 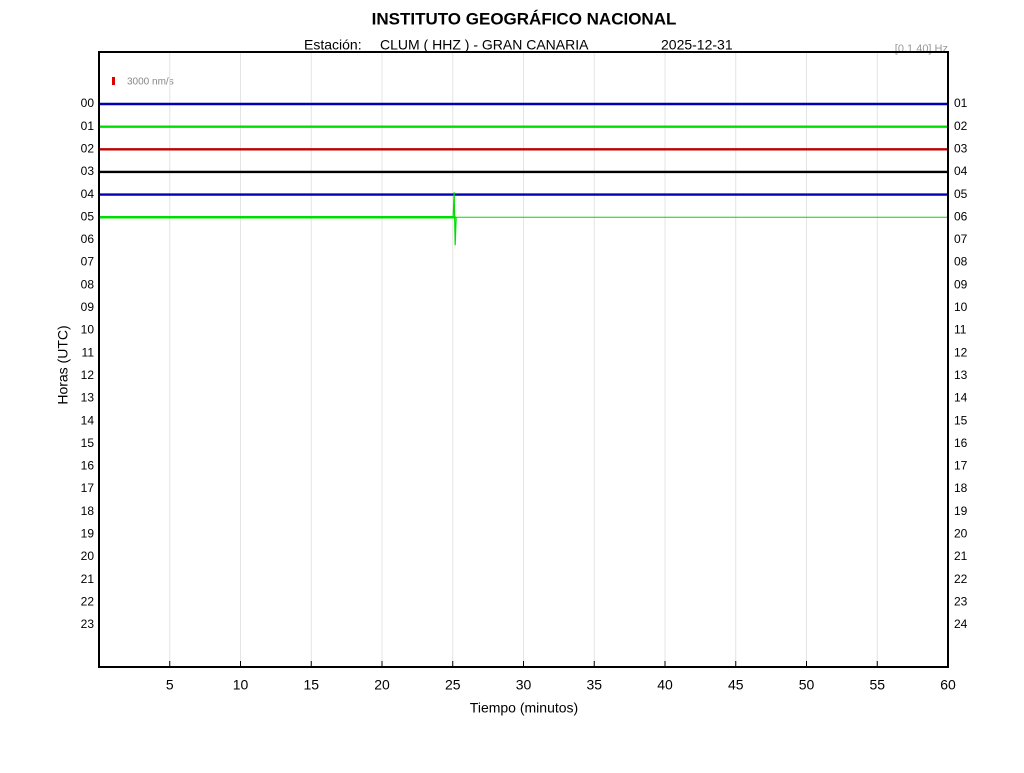 What do you see at coordinates (88, 352) in the screenshot?
I see `y-tick-label: 11` at bounding box center [88, 352].